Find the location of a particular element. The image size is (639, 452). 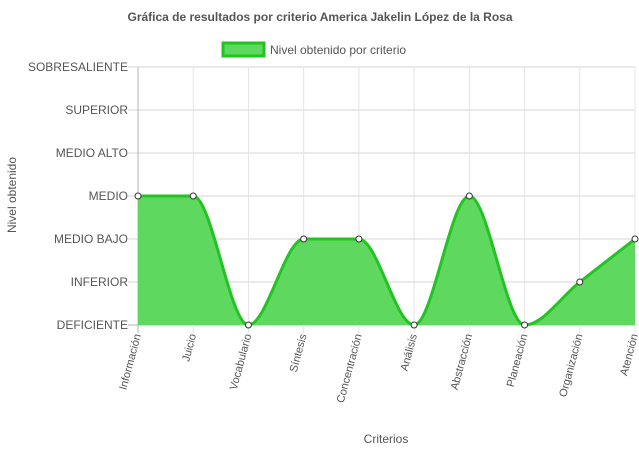

y-tick-label: MEDIO BAJO is located at coordinates (91, 239).